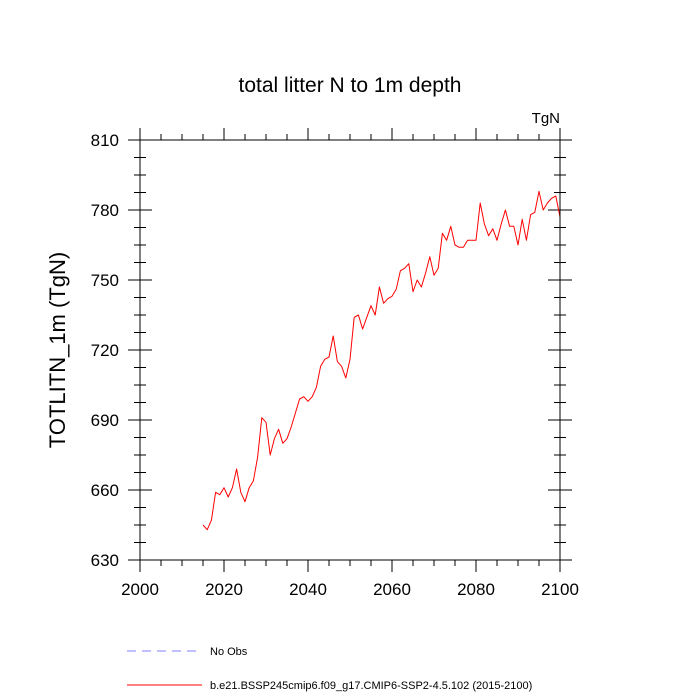 This screenshot has width=700, height=700. Describe the element at coordinates (546, 118) in the screenshot. I see `units-label: TgN` at that location.